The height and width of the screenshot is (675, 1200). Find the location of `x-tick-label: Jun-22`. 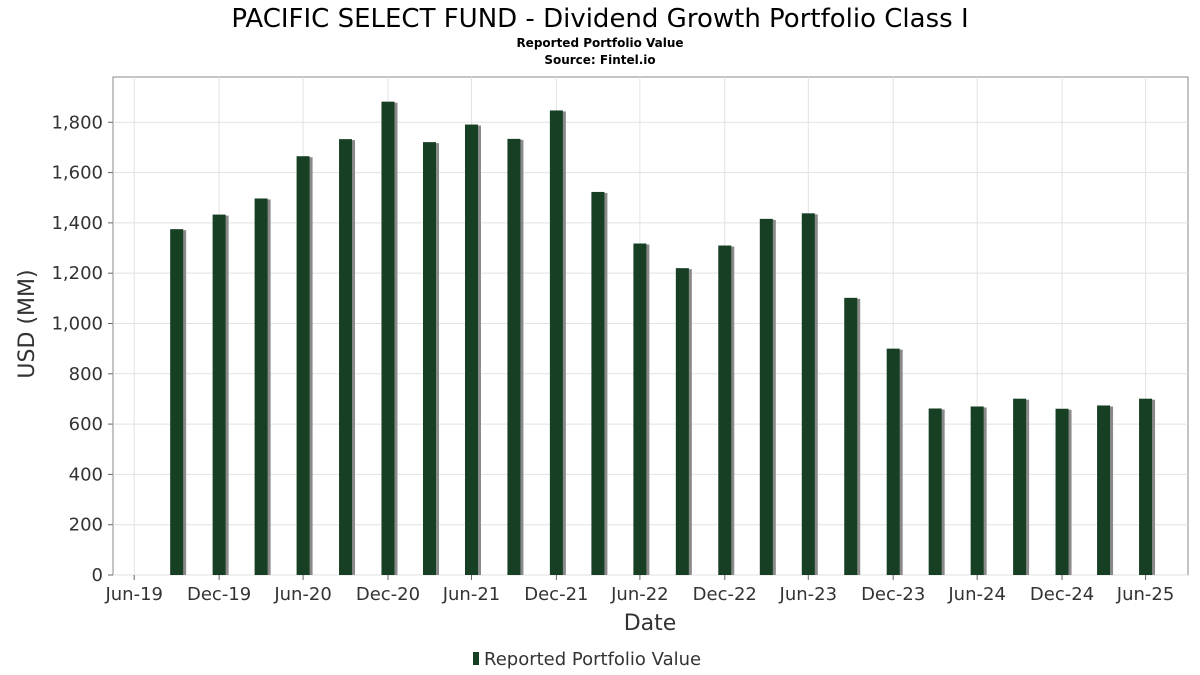

x-tick-label: Jun-22 is located at coordinates (639, 594).